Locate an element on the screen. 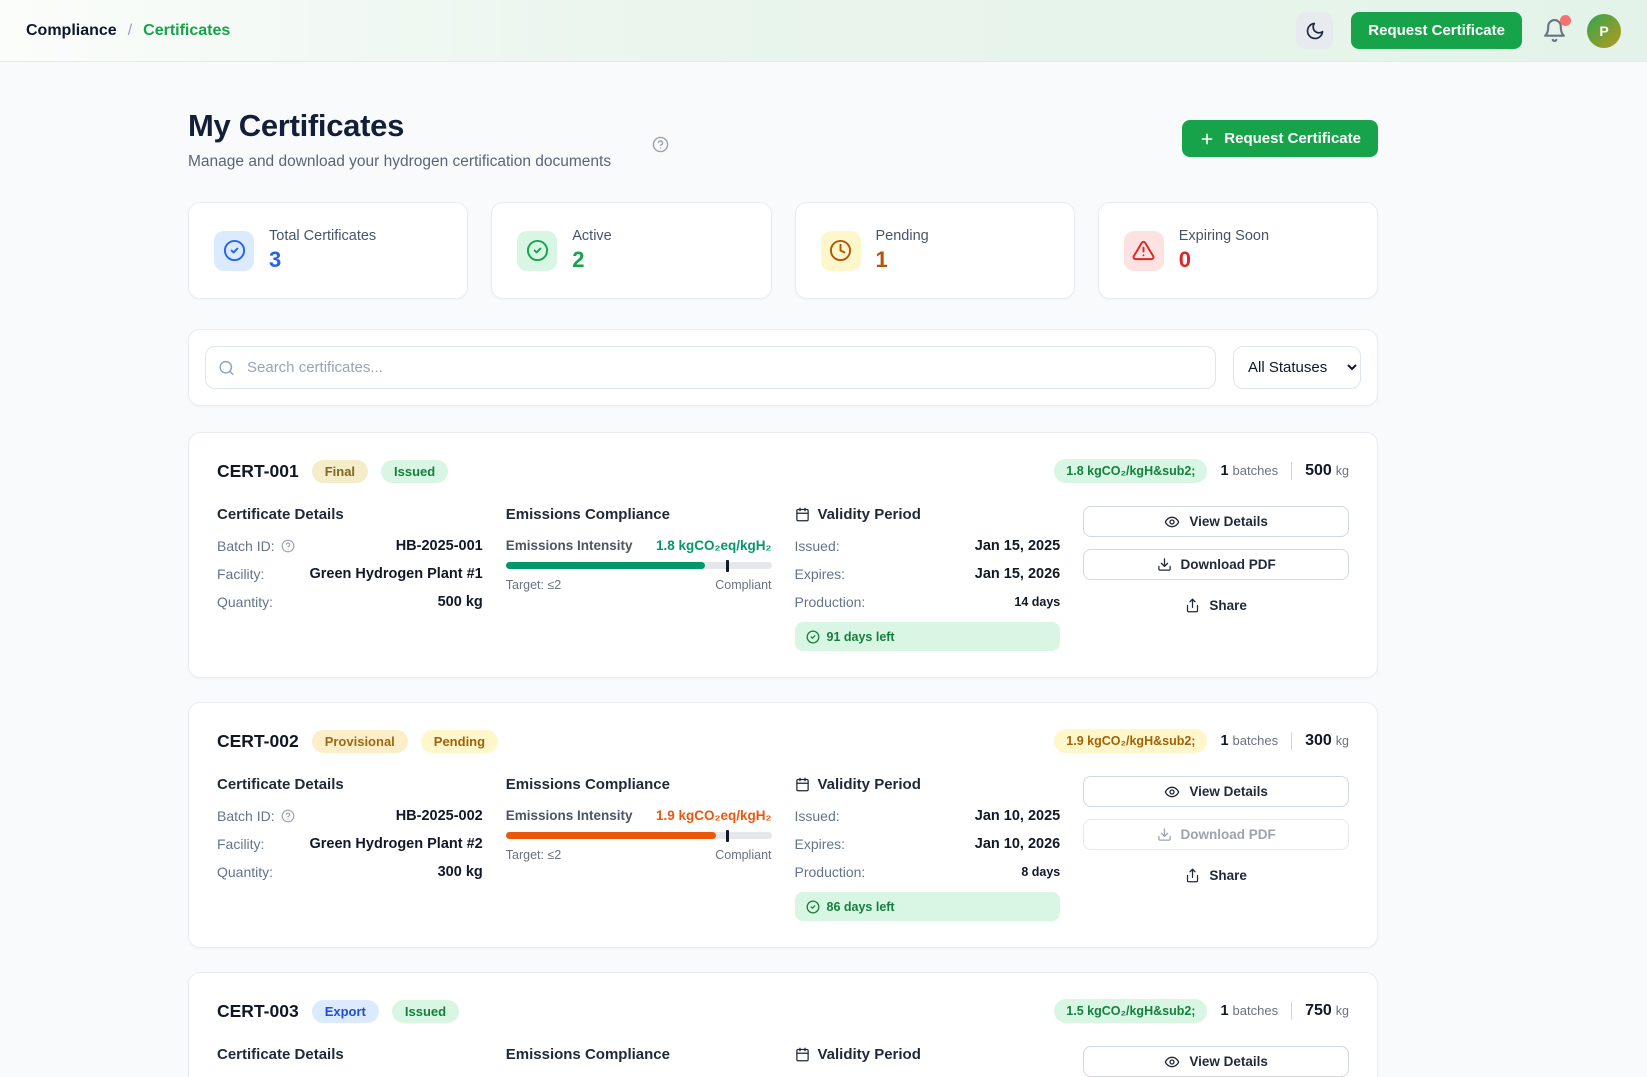  quantity-label: Quantity: is located at coordinates (245, 602).